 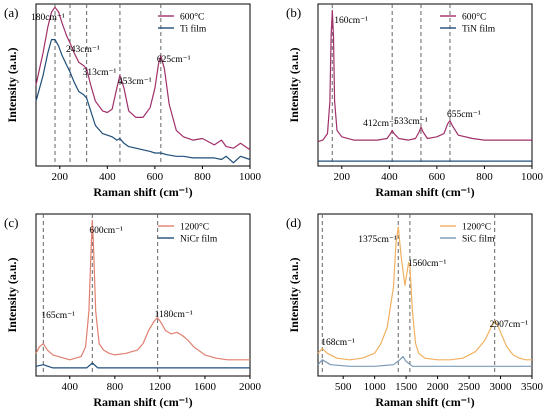 What do you see at coordinates (205, 387) in the screenshot?
I see `x-tick-label: 1600` at bounding box center [205, 387].